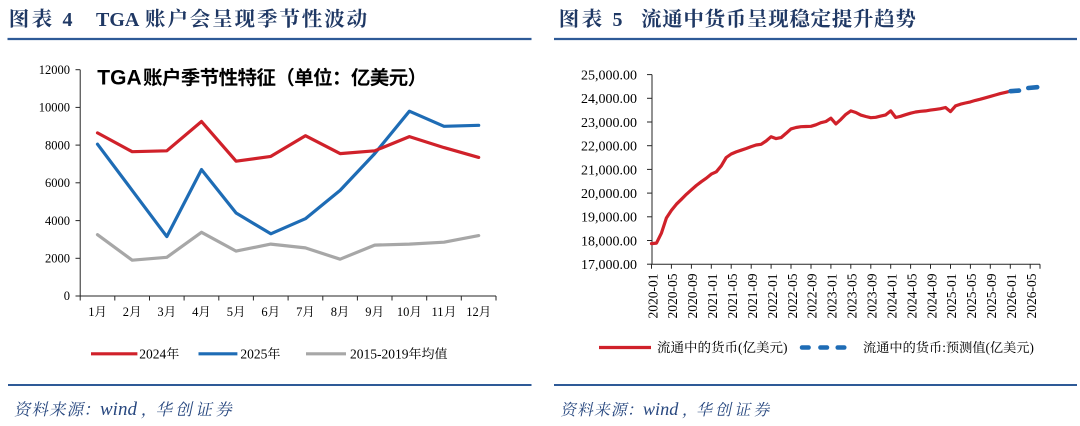 This screenshot has width=1080, height=426. What do you see at coordinates (971, 295) in the screenshot?
I see `svg-text: 2025-05` at bounding box center [971, 295].